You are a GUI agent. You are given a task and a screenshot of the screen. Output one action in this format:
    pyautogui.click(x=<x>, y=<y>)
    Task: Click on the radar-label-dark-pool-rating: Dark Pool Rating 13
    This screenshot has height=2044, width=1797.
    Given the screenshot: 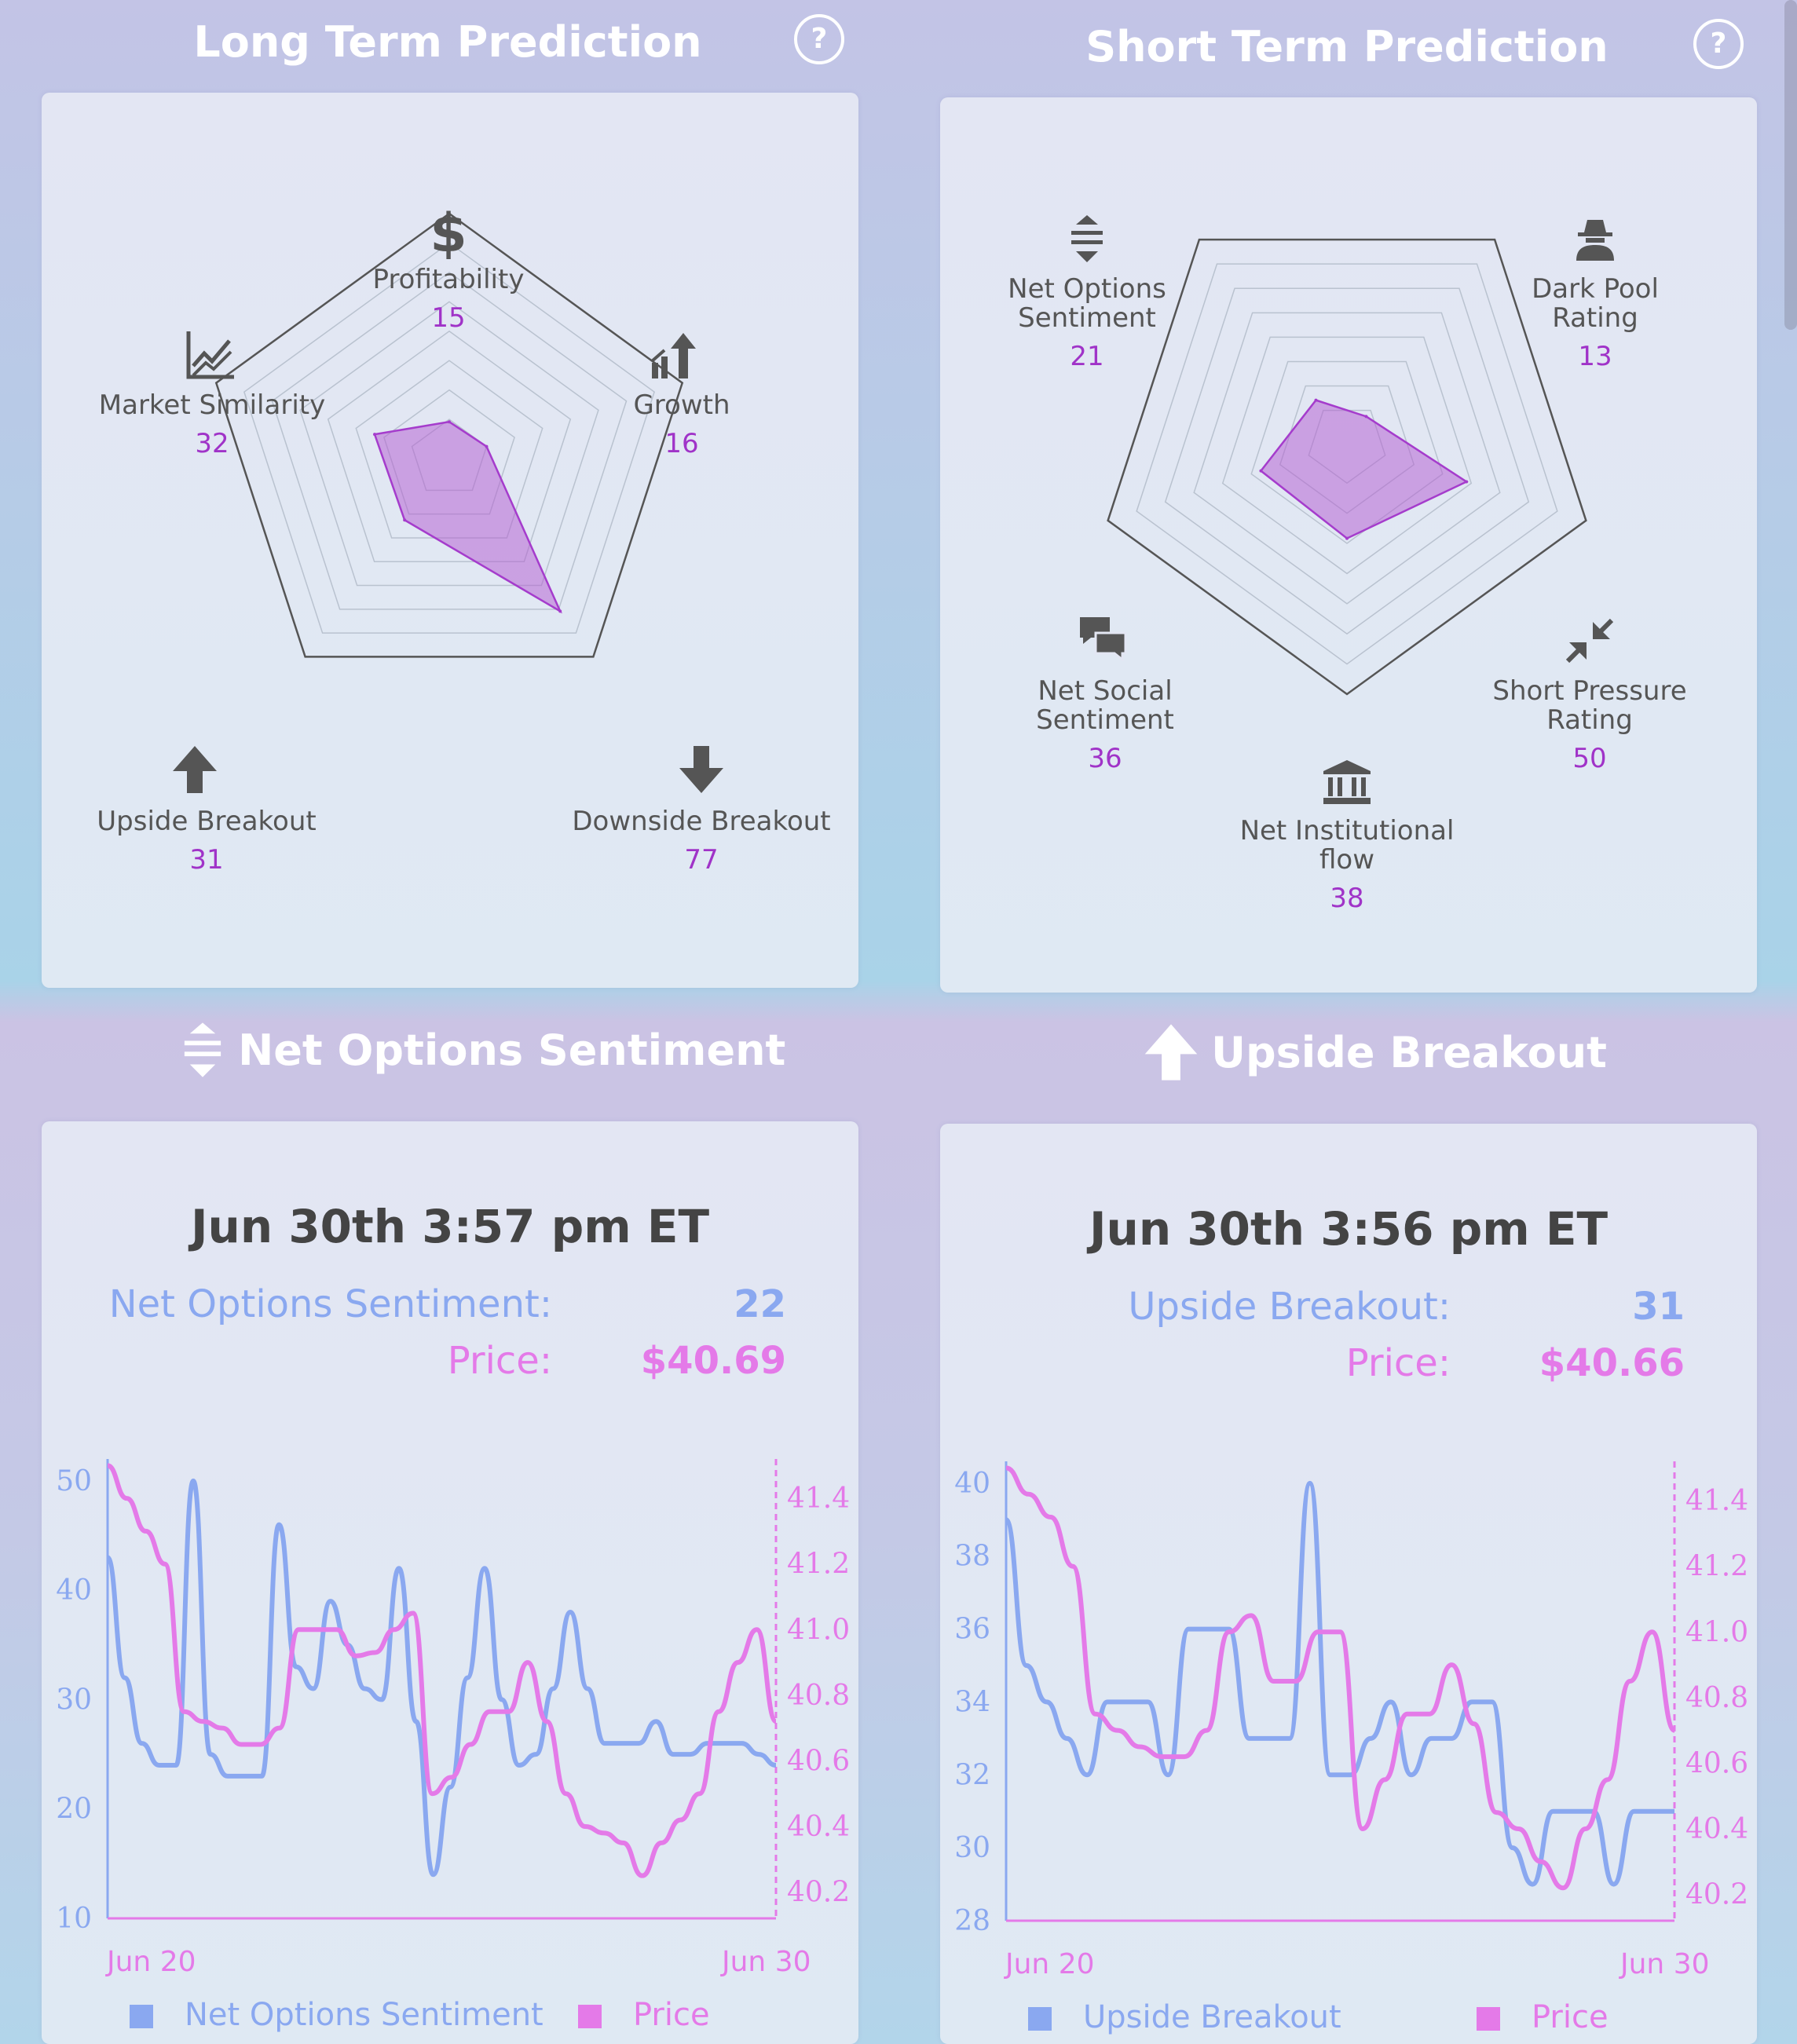 What is the action you would take?
    pyautogui.click(x=1595, y=322)
    